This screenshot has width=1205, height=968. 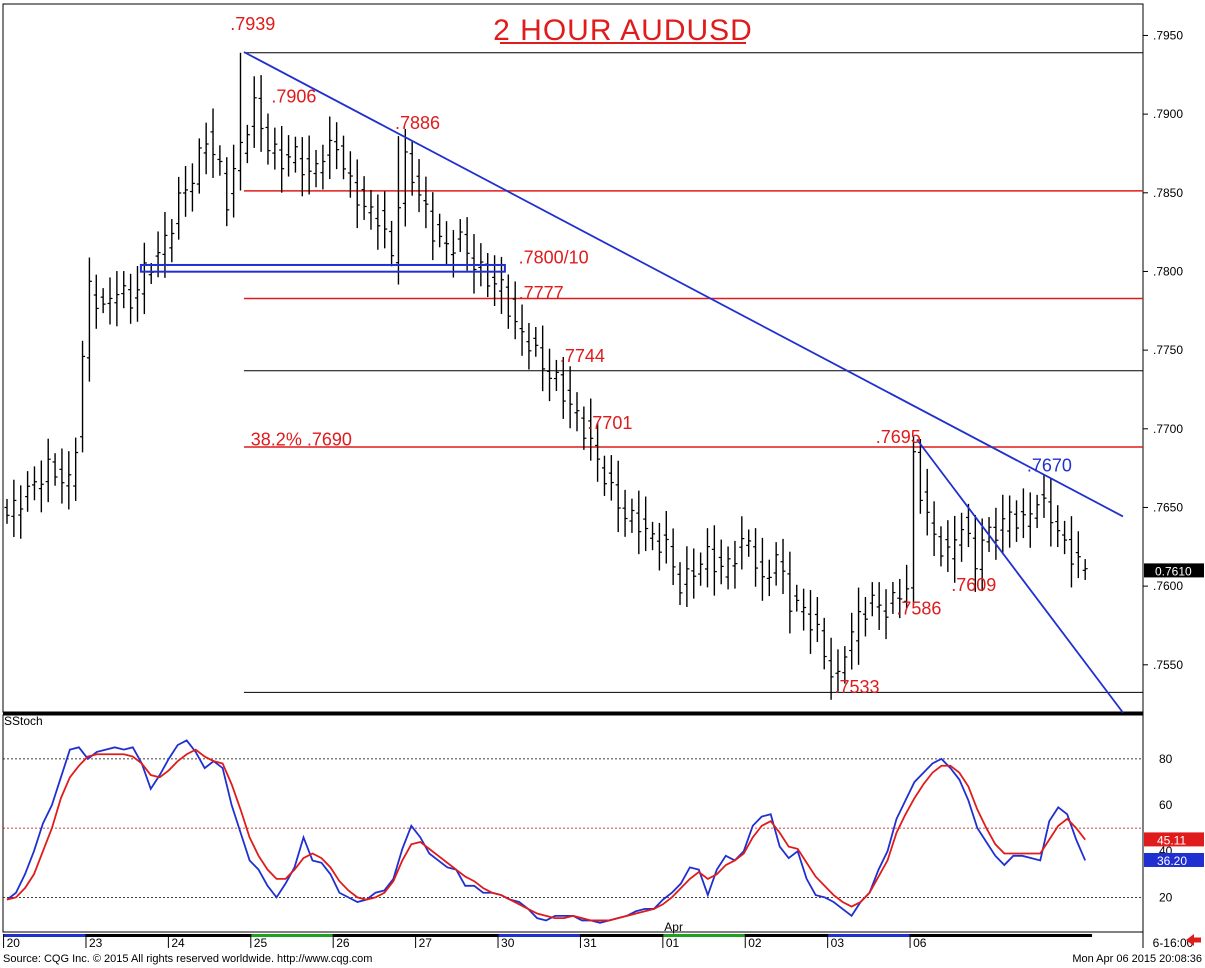 I want to click on price-tick-label: .7550, so click(x=1168, y=665).